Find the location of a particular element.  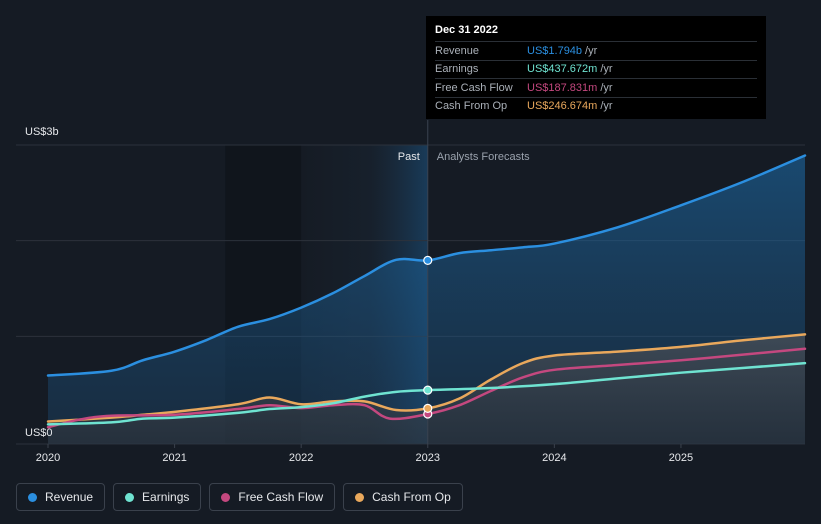

tooltip-row-free-cash-flow: Free Cash Flow US$187.831m /yr is located at coordinates (596, 87).